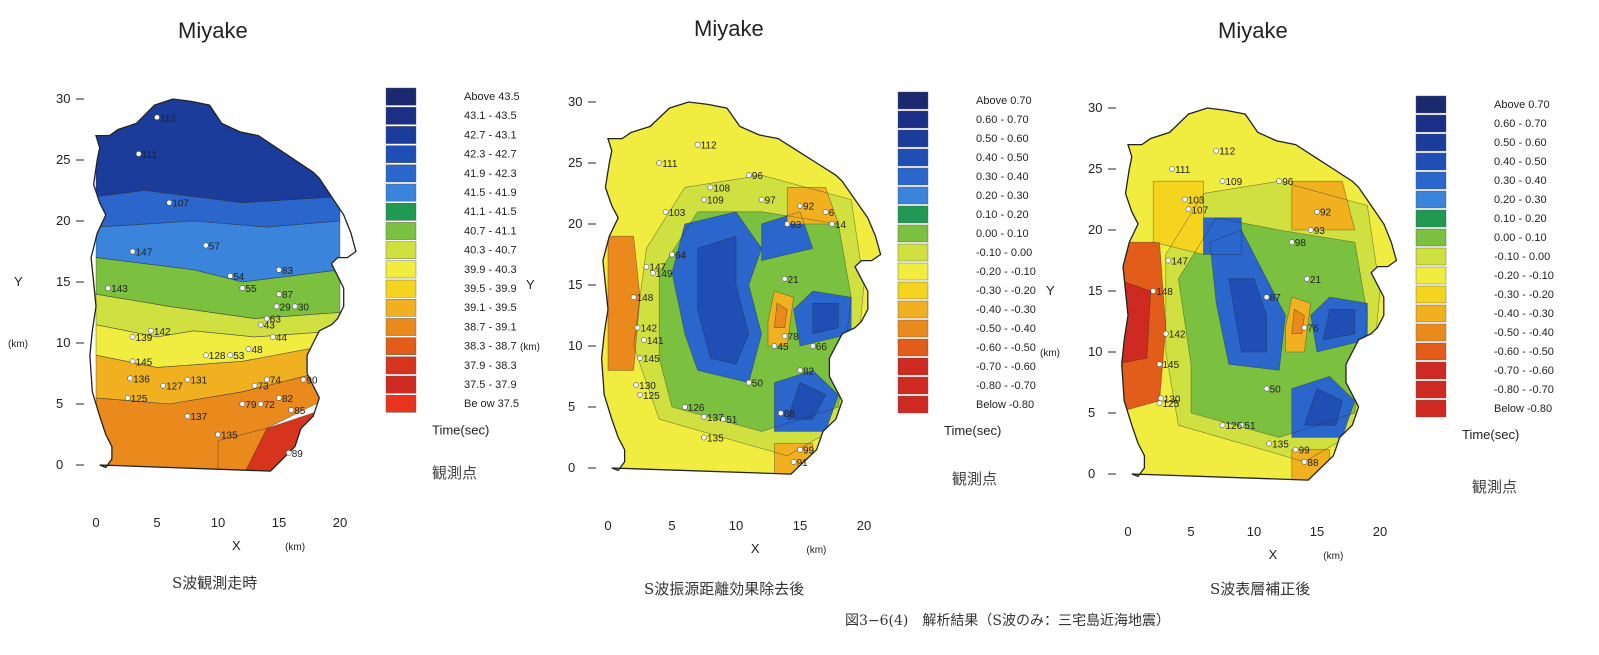 Image resolution: width=1599 pixels, height=655 pixels. What do you see at coordinates (215, 583) in the screenshot?
I see `panel-caption: S波観測走時` at bounding box center [215, 583].